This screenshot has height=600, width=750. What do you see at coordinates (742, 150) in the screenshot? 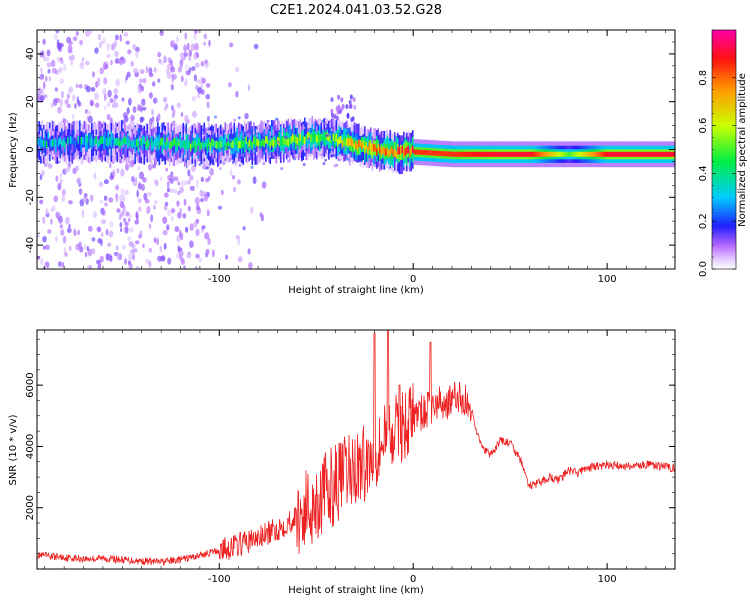
I see `colorbar-label: Normalized spectral amplitude` at bounding box center [742, 150].